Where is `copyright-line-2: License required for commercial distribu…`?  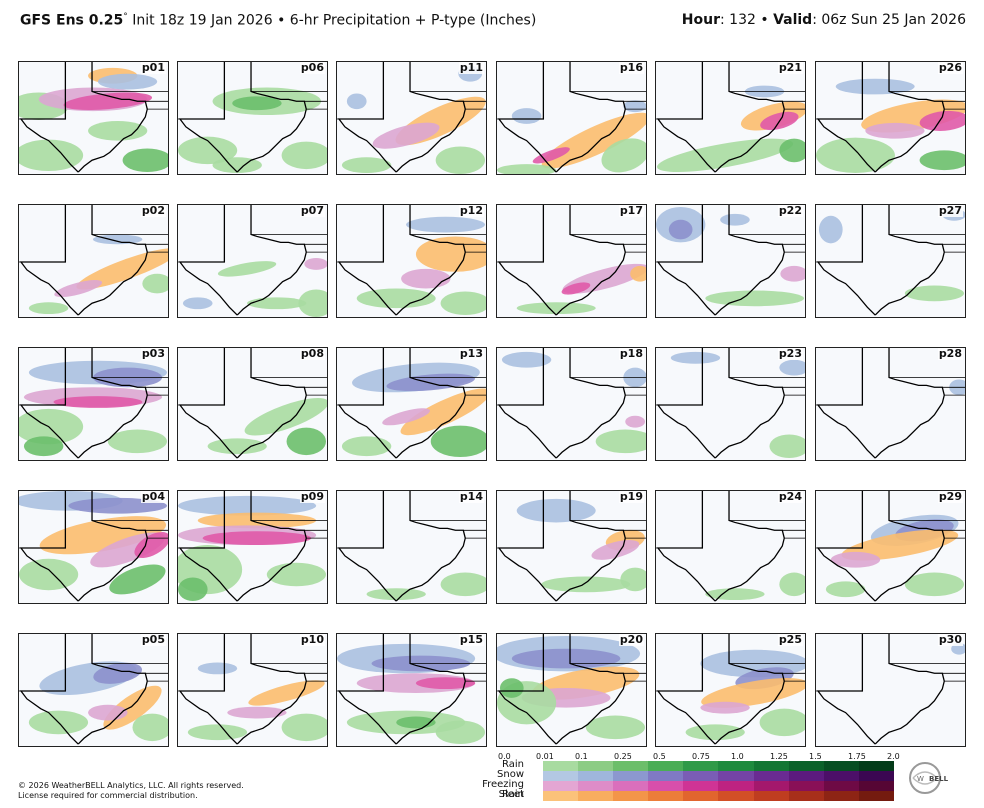
copyright-line-2: License required for commercial distribu… is located at coordinates (108, 795).